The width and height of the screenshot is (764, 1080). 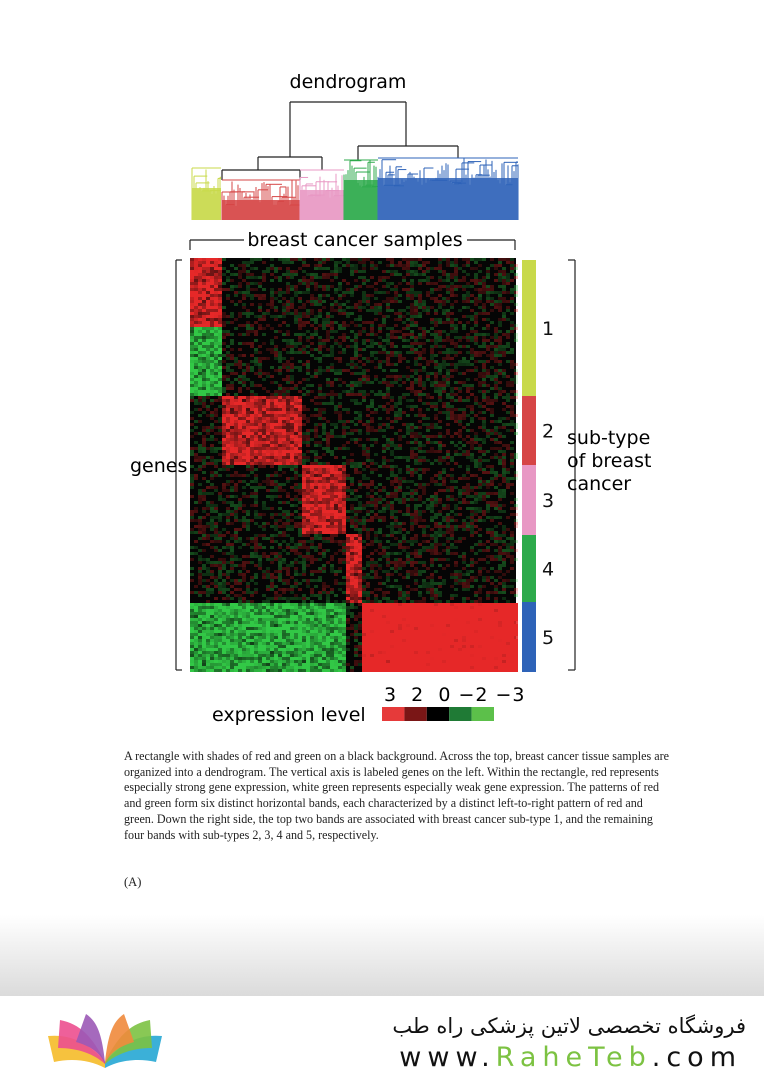 What do you see at coordinates (569, 1026) in the screenshot?
I see `store-title: فروشگاه تخصصی لاتین پزشکی راه طب` at bounding box center [569, 1026].